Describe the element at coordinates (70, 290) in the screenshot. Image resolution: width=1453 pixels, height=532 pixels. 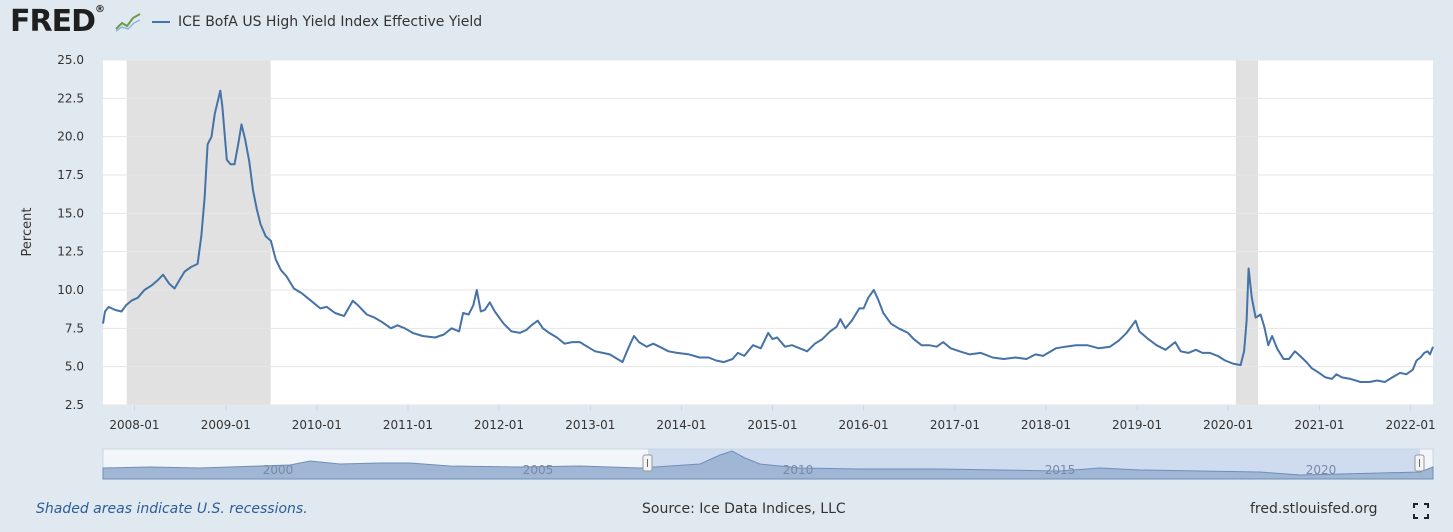
I see `y-tick-label: 10.0` at that location.